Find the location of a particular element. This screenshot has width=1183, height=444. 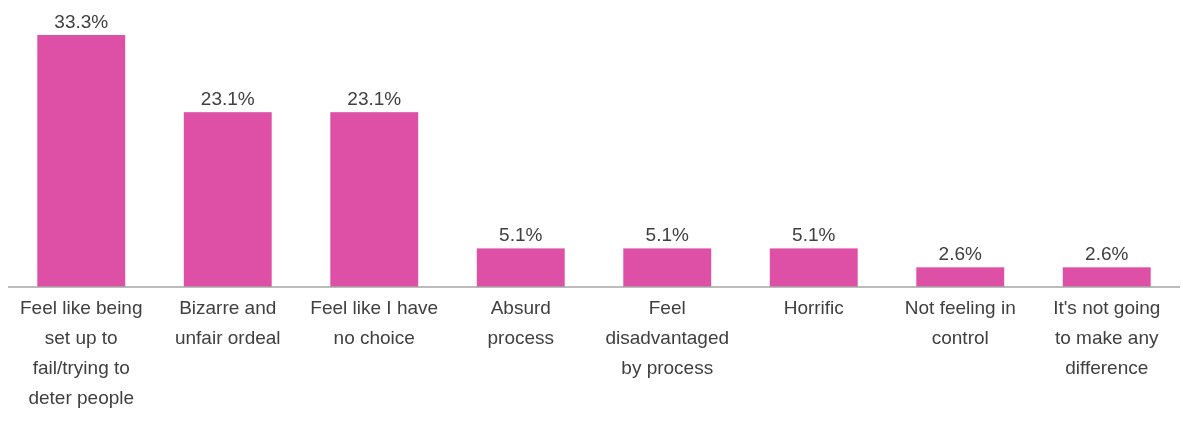

x-tick-label: Bizarre and unfair ordeal is located at coordinates (227, 322).